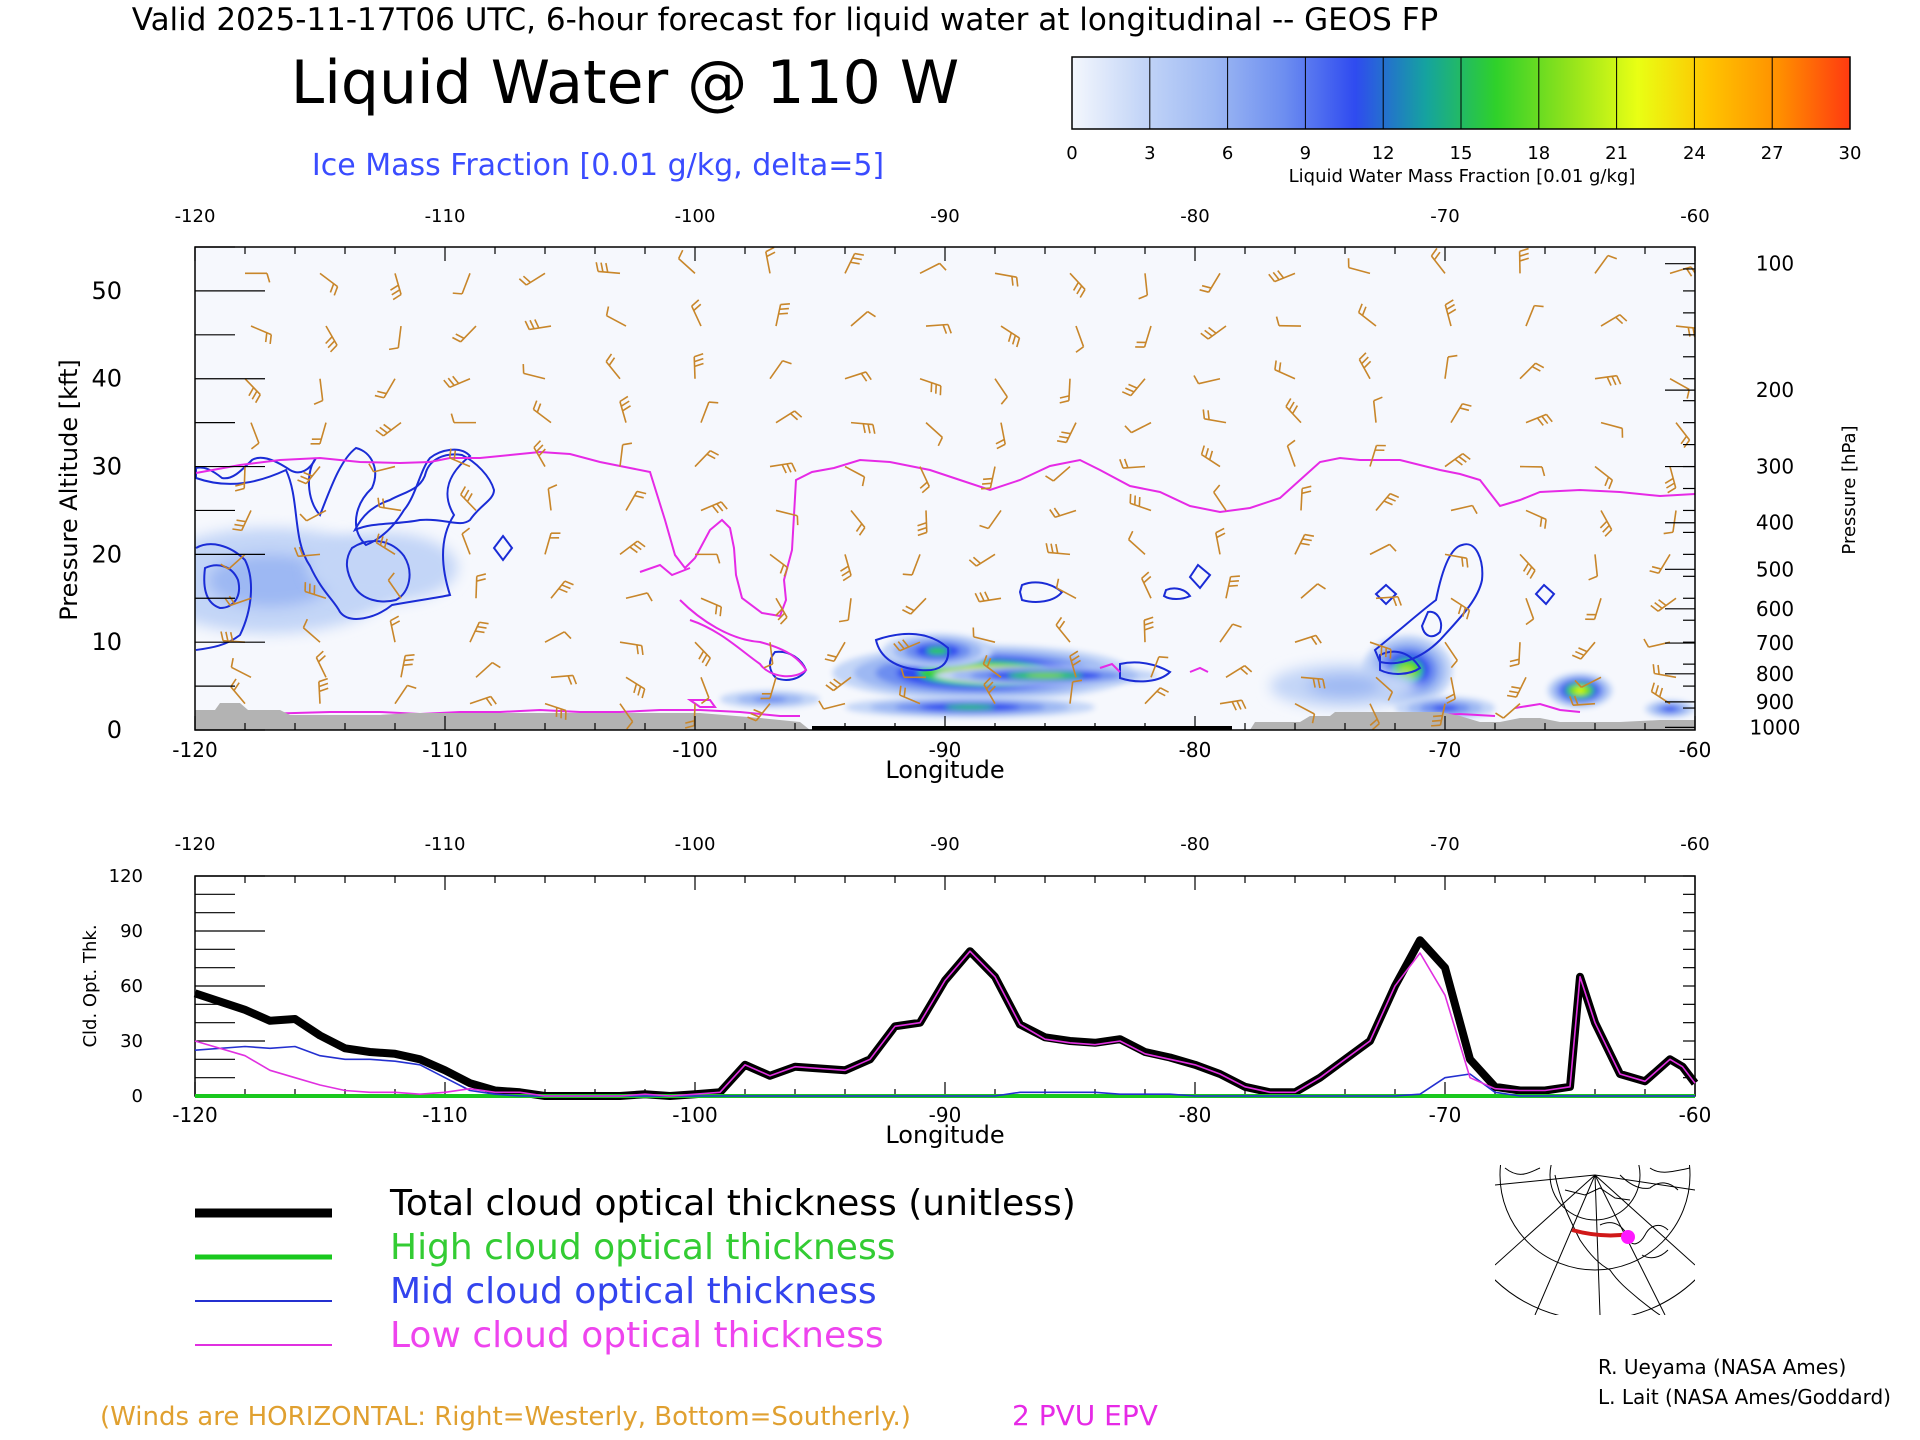 This screenshot has height=1440, width=1920. Describe the element at coordinates (1775, 390) in the screenshot. I see `pressure-tick-label: 200` at that location.